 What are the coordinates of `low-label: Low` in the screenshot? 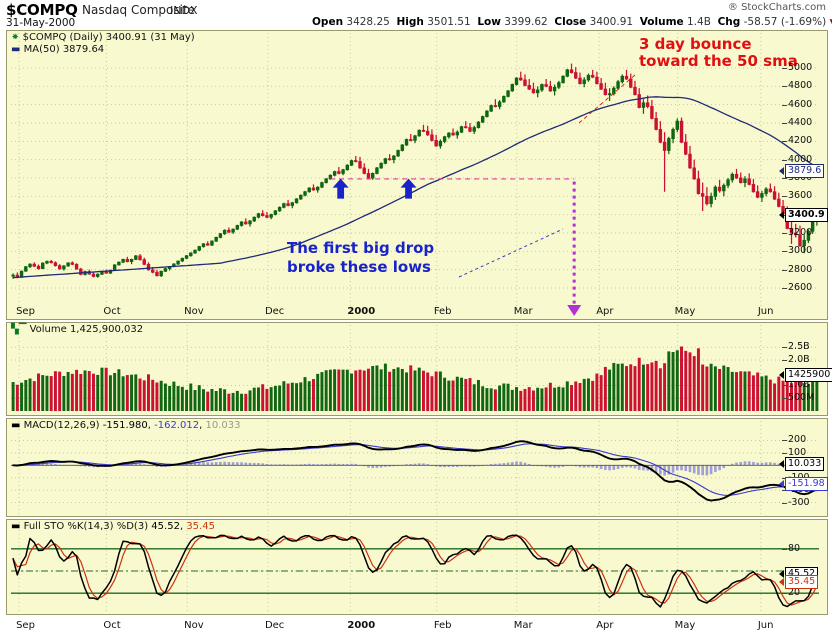 It's located at (489, 22).